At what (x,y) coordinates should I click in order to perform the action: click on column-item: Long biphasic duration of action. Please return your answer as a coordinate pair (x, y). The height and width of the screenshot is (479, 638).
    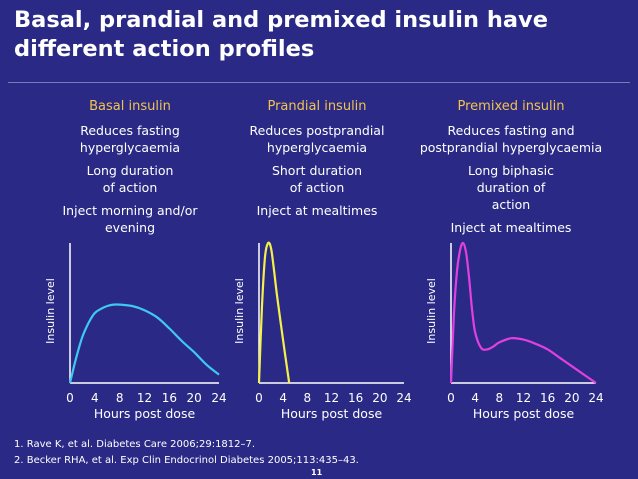
    Looking at the image, I should click on (510, 187).